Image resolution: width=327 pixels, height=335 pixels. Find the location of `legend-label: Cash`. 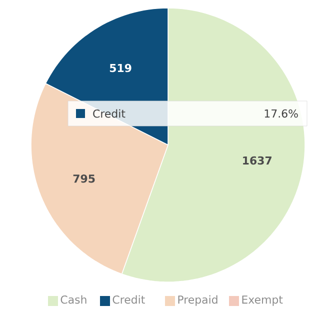

legend-label: Cash is located at coordinates (73, 299).